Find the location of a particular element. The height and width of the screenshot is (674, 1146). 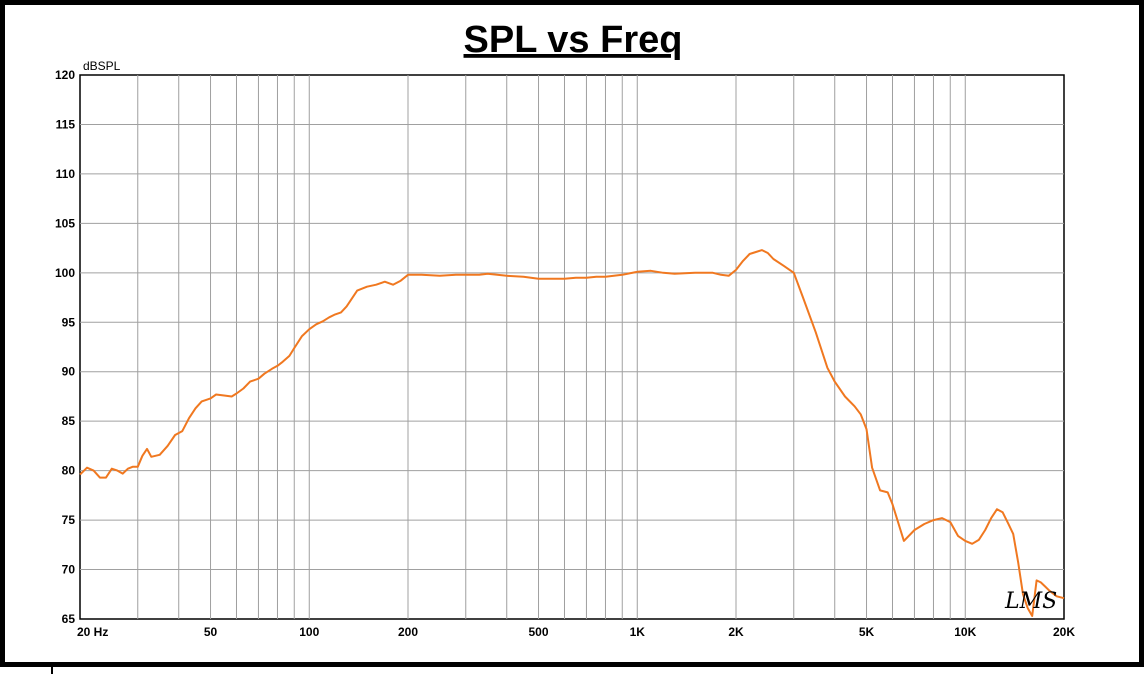

x-tick-label: 100 is located at coordinates (309, 632).